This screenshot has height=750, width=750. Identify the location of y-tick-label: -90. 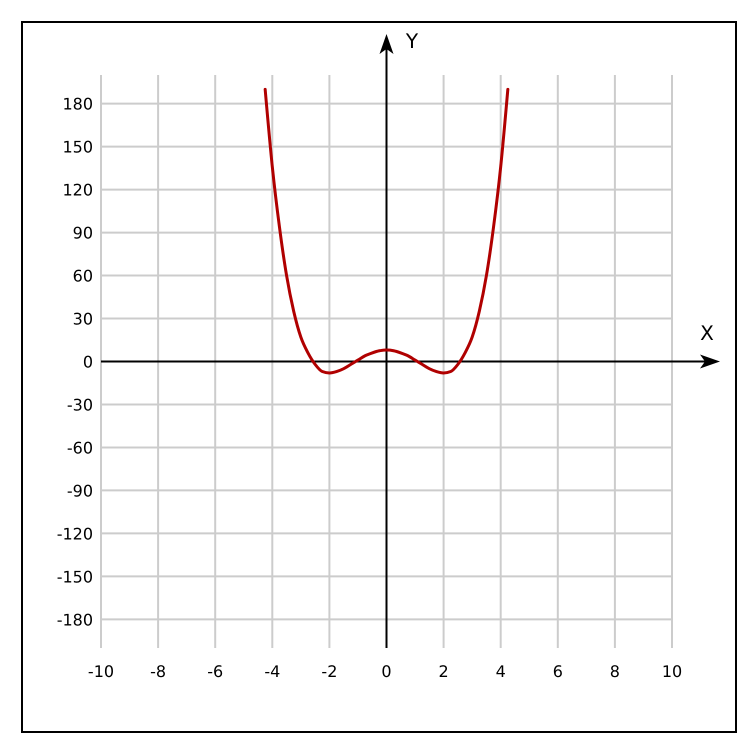
(79, 490).